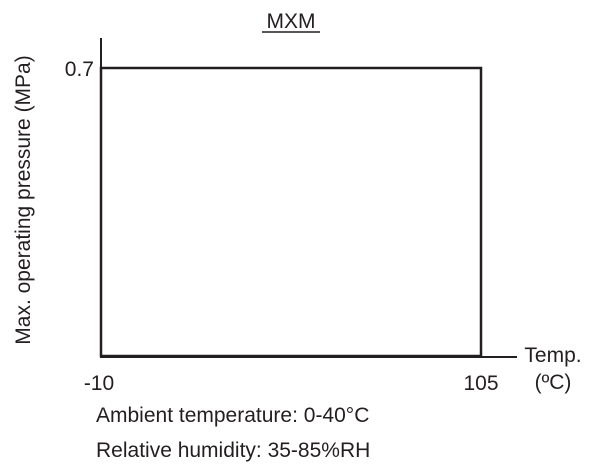  What do you see at coordinates (480, 383) in the screenshot?
I see `x-tick-label: 105` at bounding box center [480, 383].